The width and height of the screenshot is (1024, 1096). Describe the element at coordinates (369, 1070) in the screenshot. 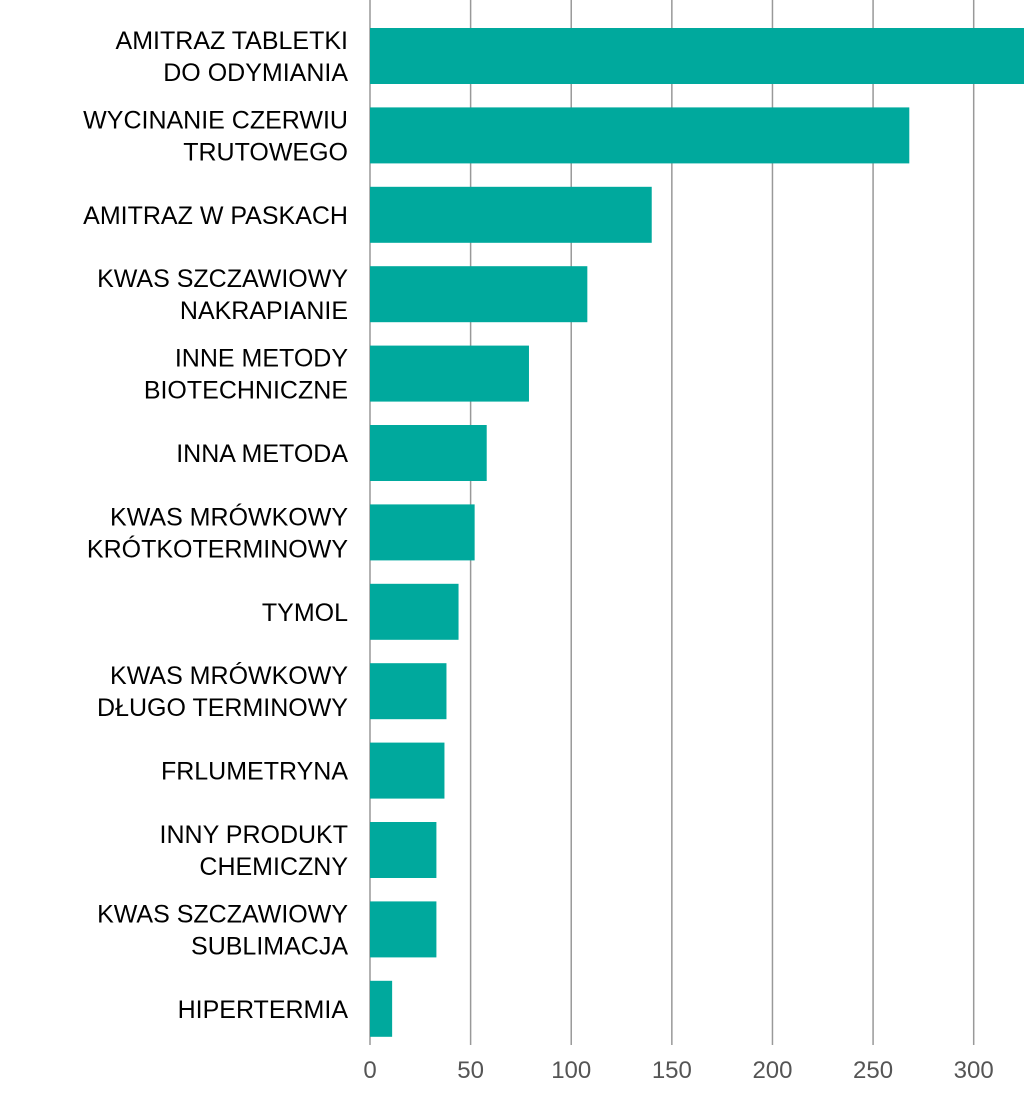

I see `x-tick-label: 0` at that location.